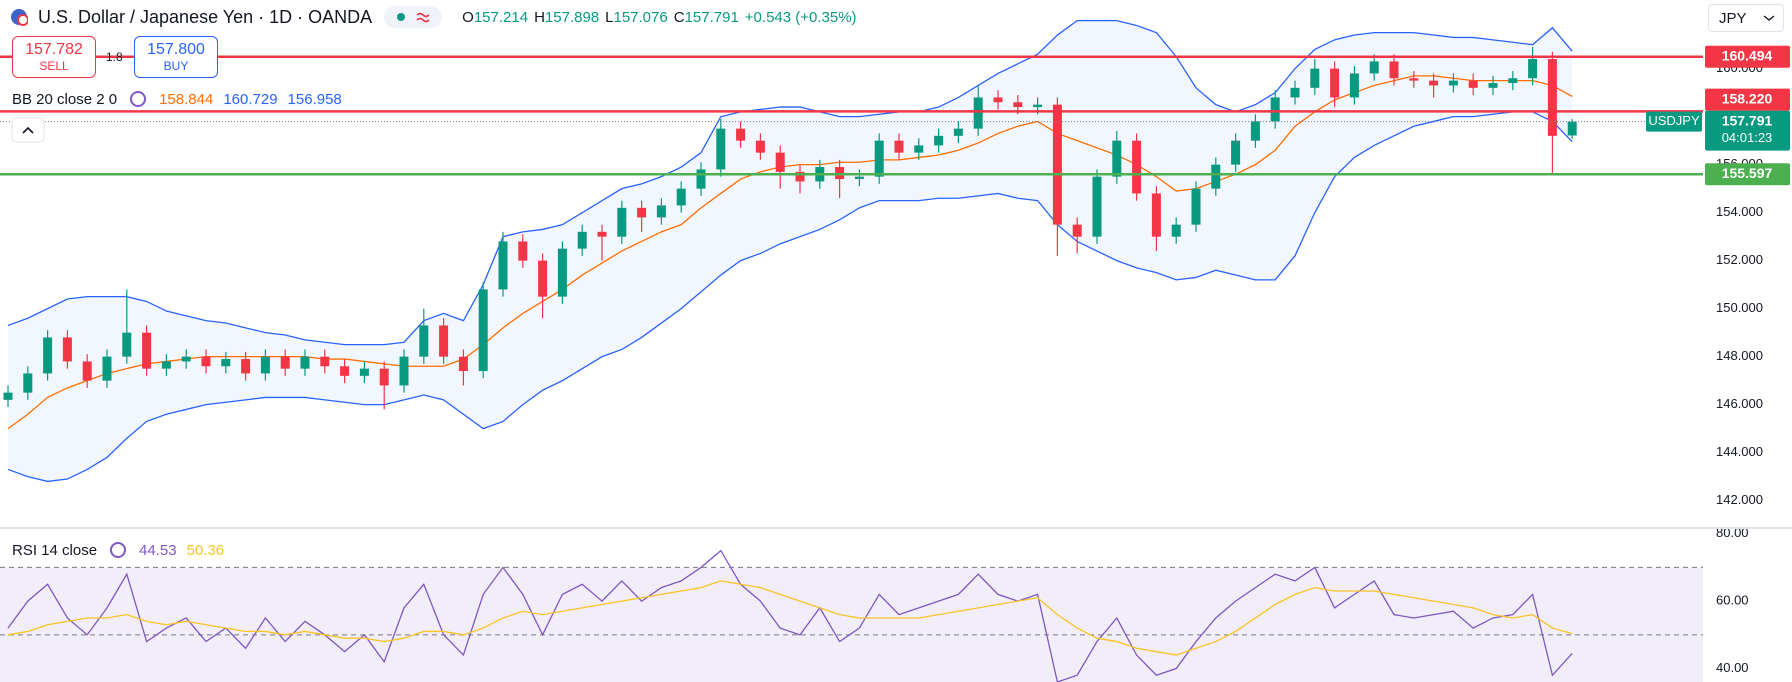 The width and height of the screenshot is (1792, 682). I want to click on rsi-line, so click(790, 618).